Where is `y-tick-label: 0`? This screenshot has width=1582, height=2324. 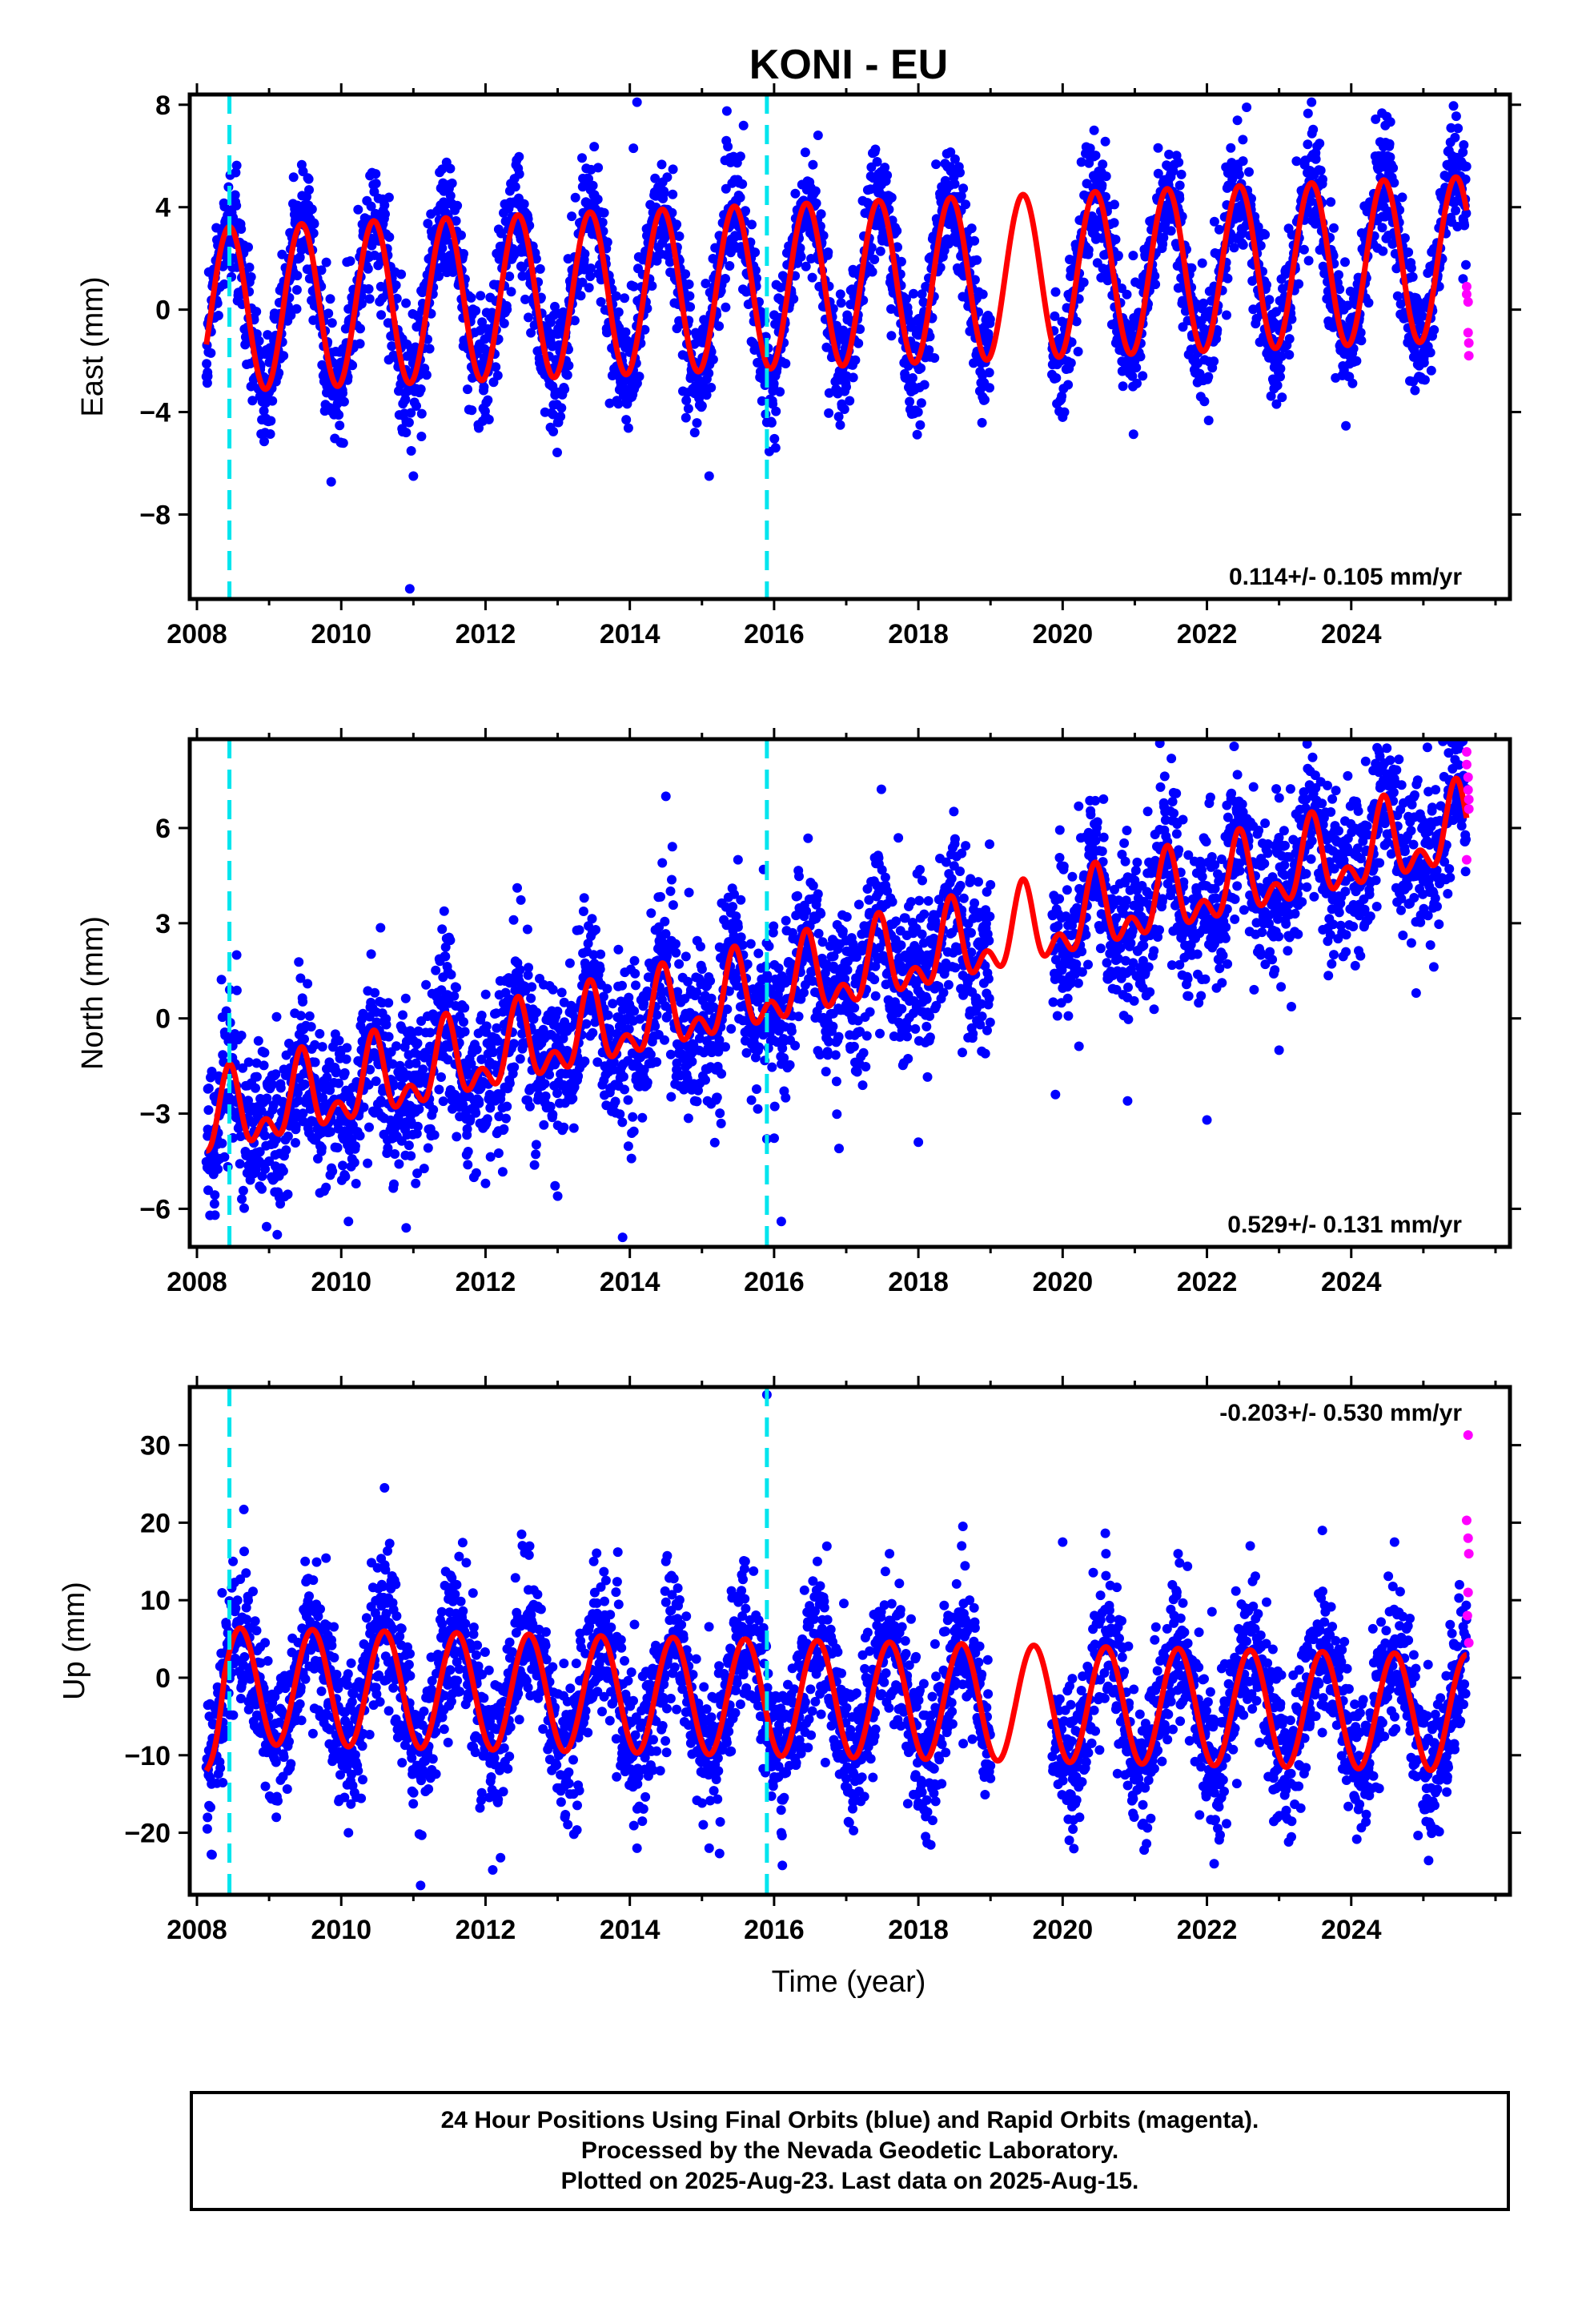
y-tick-label: 0 is located at coordinates (163, 311).